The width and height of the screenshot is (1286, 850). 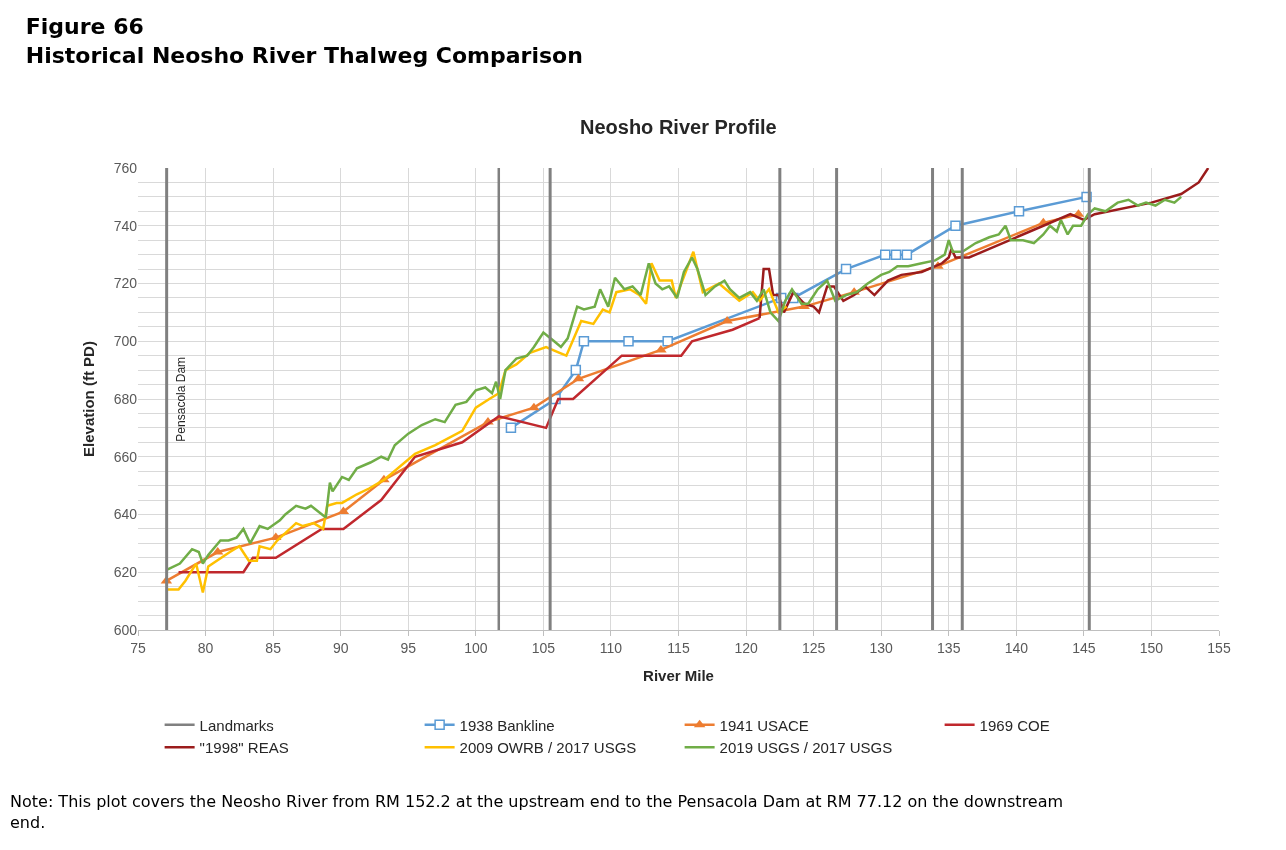 I want to click on legend-label: 1969 COE, so click(x=1014, y=725).